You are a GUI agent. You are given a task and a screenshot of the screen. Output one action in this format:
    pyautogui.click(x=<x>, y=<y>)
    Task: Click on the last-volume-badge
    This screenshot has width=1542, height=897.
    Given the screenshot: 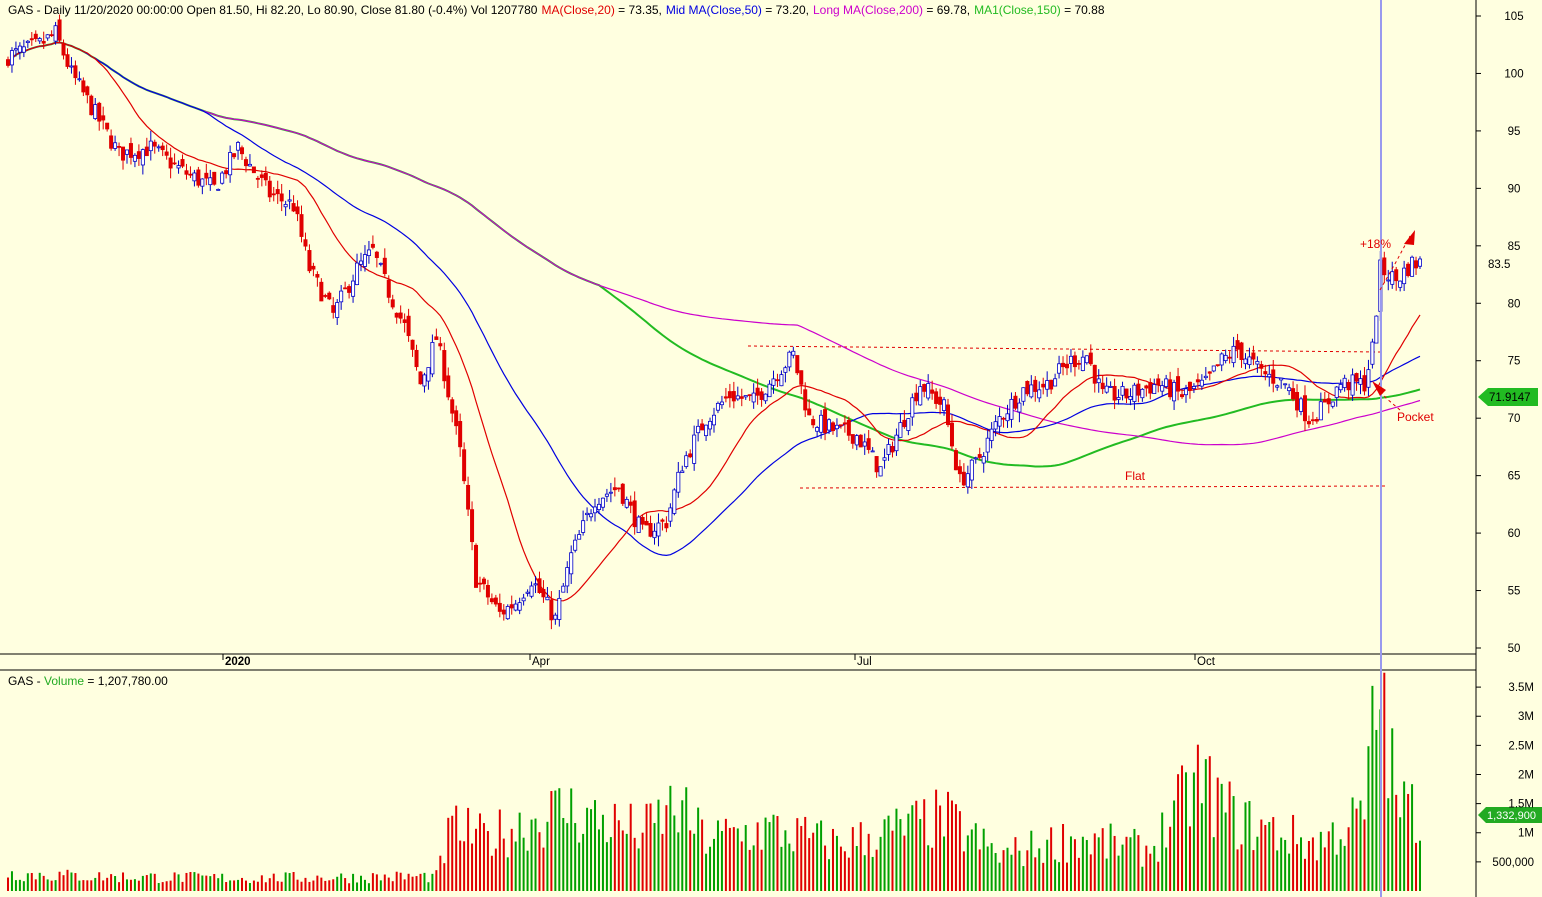 What is the action you would take?
    pyautogui.click(x=1510, y=815)
    